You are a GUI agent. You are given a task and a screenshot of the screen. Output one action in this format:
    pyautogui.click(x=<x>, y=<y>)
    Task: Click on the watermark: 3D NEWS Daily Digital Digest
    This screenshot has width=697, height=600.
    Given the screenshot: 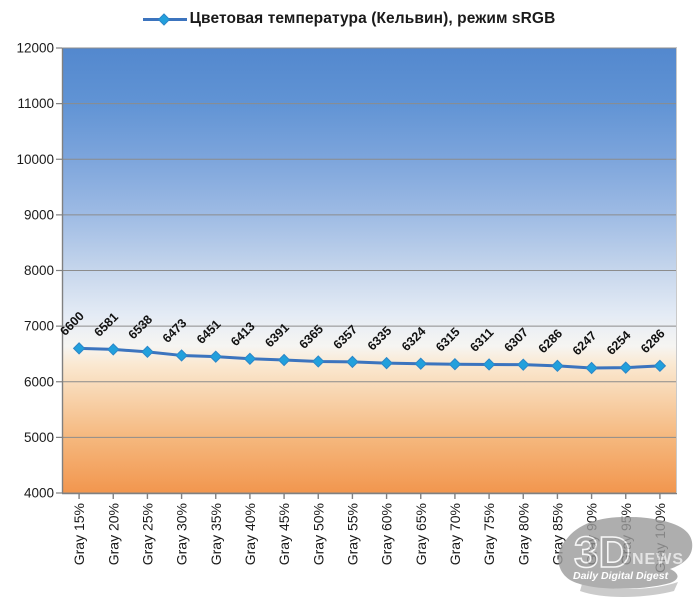 What is the action you would take?
    pyautogui.click(x=625, y=556)
    